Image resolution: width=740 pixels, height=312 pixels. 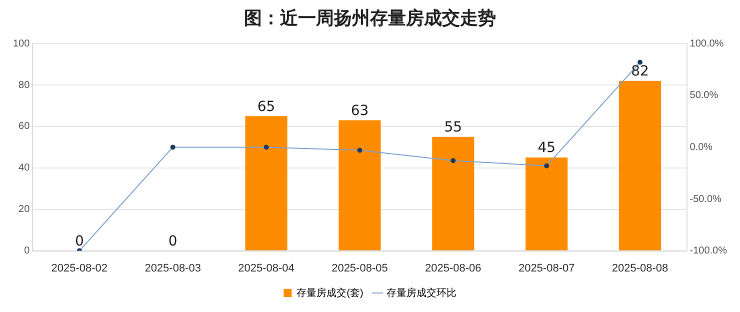 I want to click on y2-tick-label: -50.0%, so click(x=706, y=199).